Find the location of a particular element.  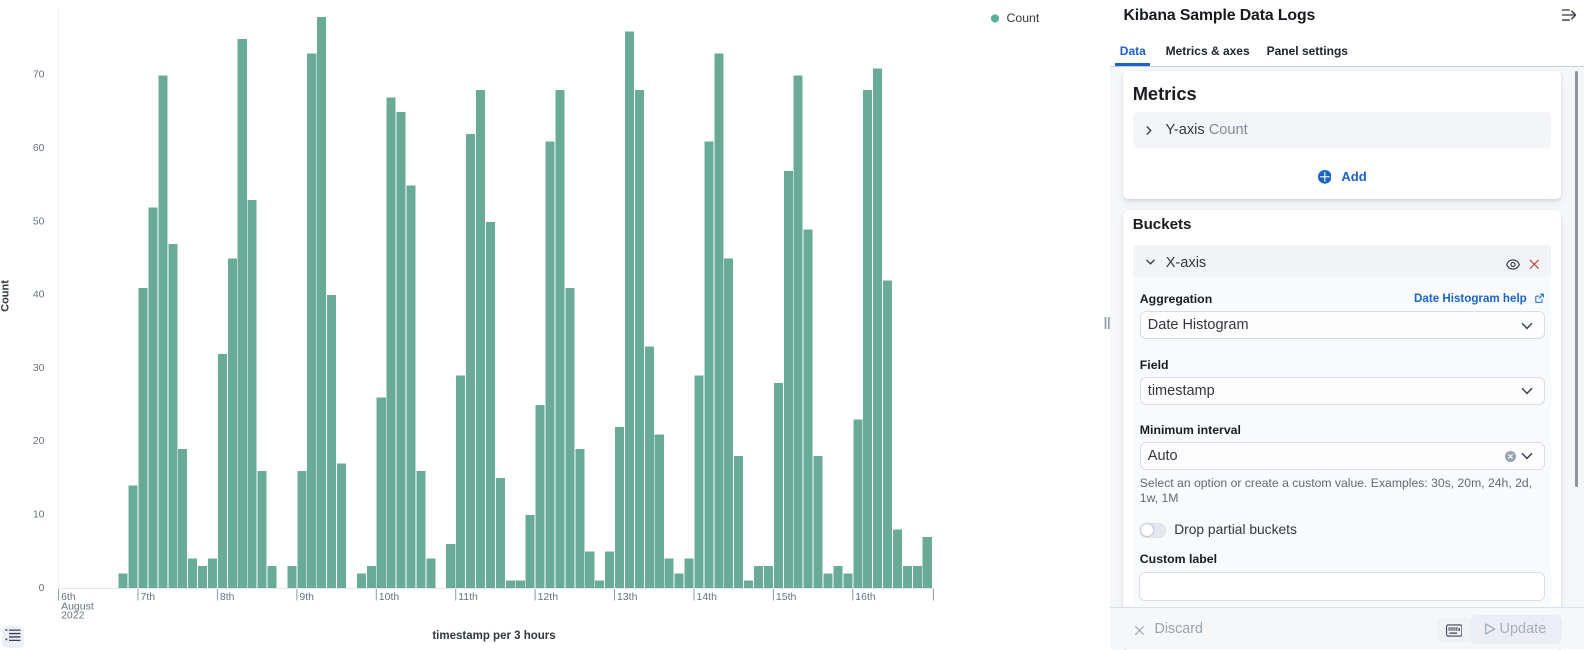

svg-text: 11th is located at coordinates (468, 597).